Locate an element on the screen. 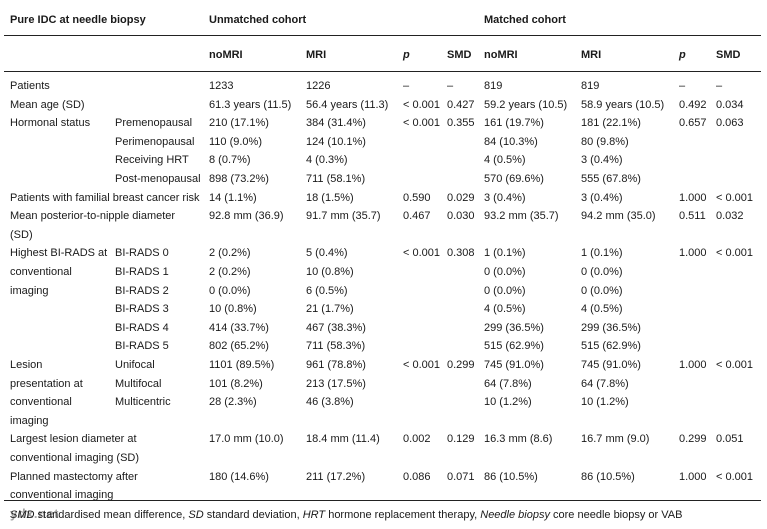  table-cell: 0.071 is located at coordinates (461, 476).